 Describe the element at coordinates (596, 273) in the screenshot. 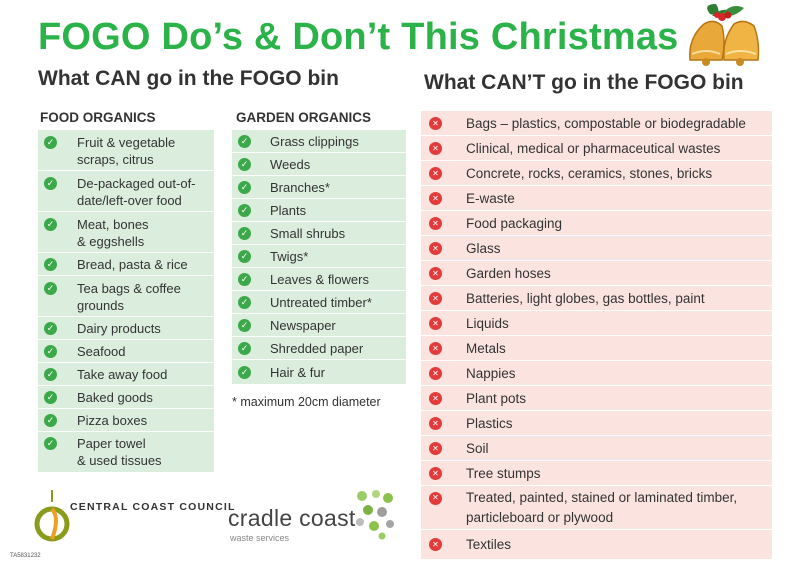

I see `list-item: ✕ Garden hoses` at that location.